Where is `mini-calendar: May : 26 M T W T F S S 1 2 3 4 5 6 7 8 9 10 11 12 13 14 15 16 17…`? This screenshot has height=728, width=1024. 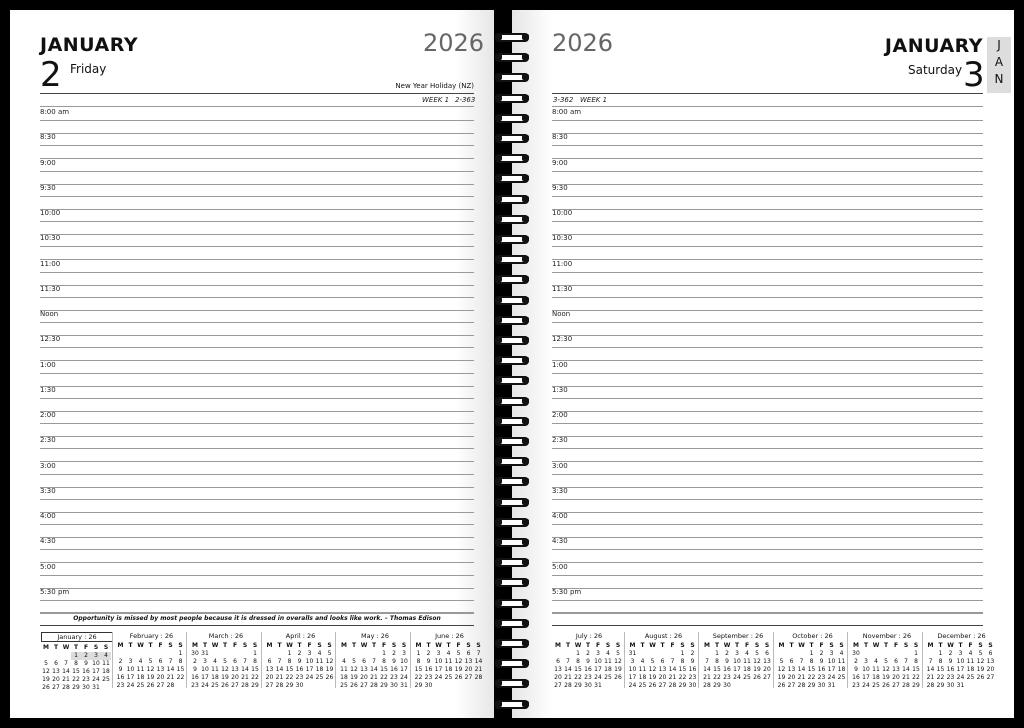
mini-calendar: May : 26 M T W T F S S 1 2 3 4 5 6 7 8 9 10 11 12 13 14 15 16 17… is located at coordinates (375, 661).